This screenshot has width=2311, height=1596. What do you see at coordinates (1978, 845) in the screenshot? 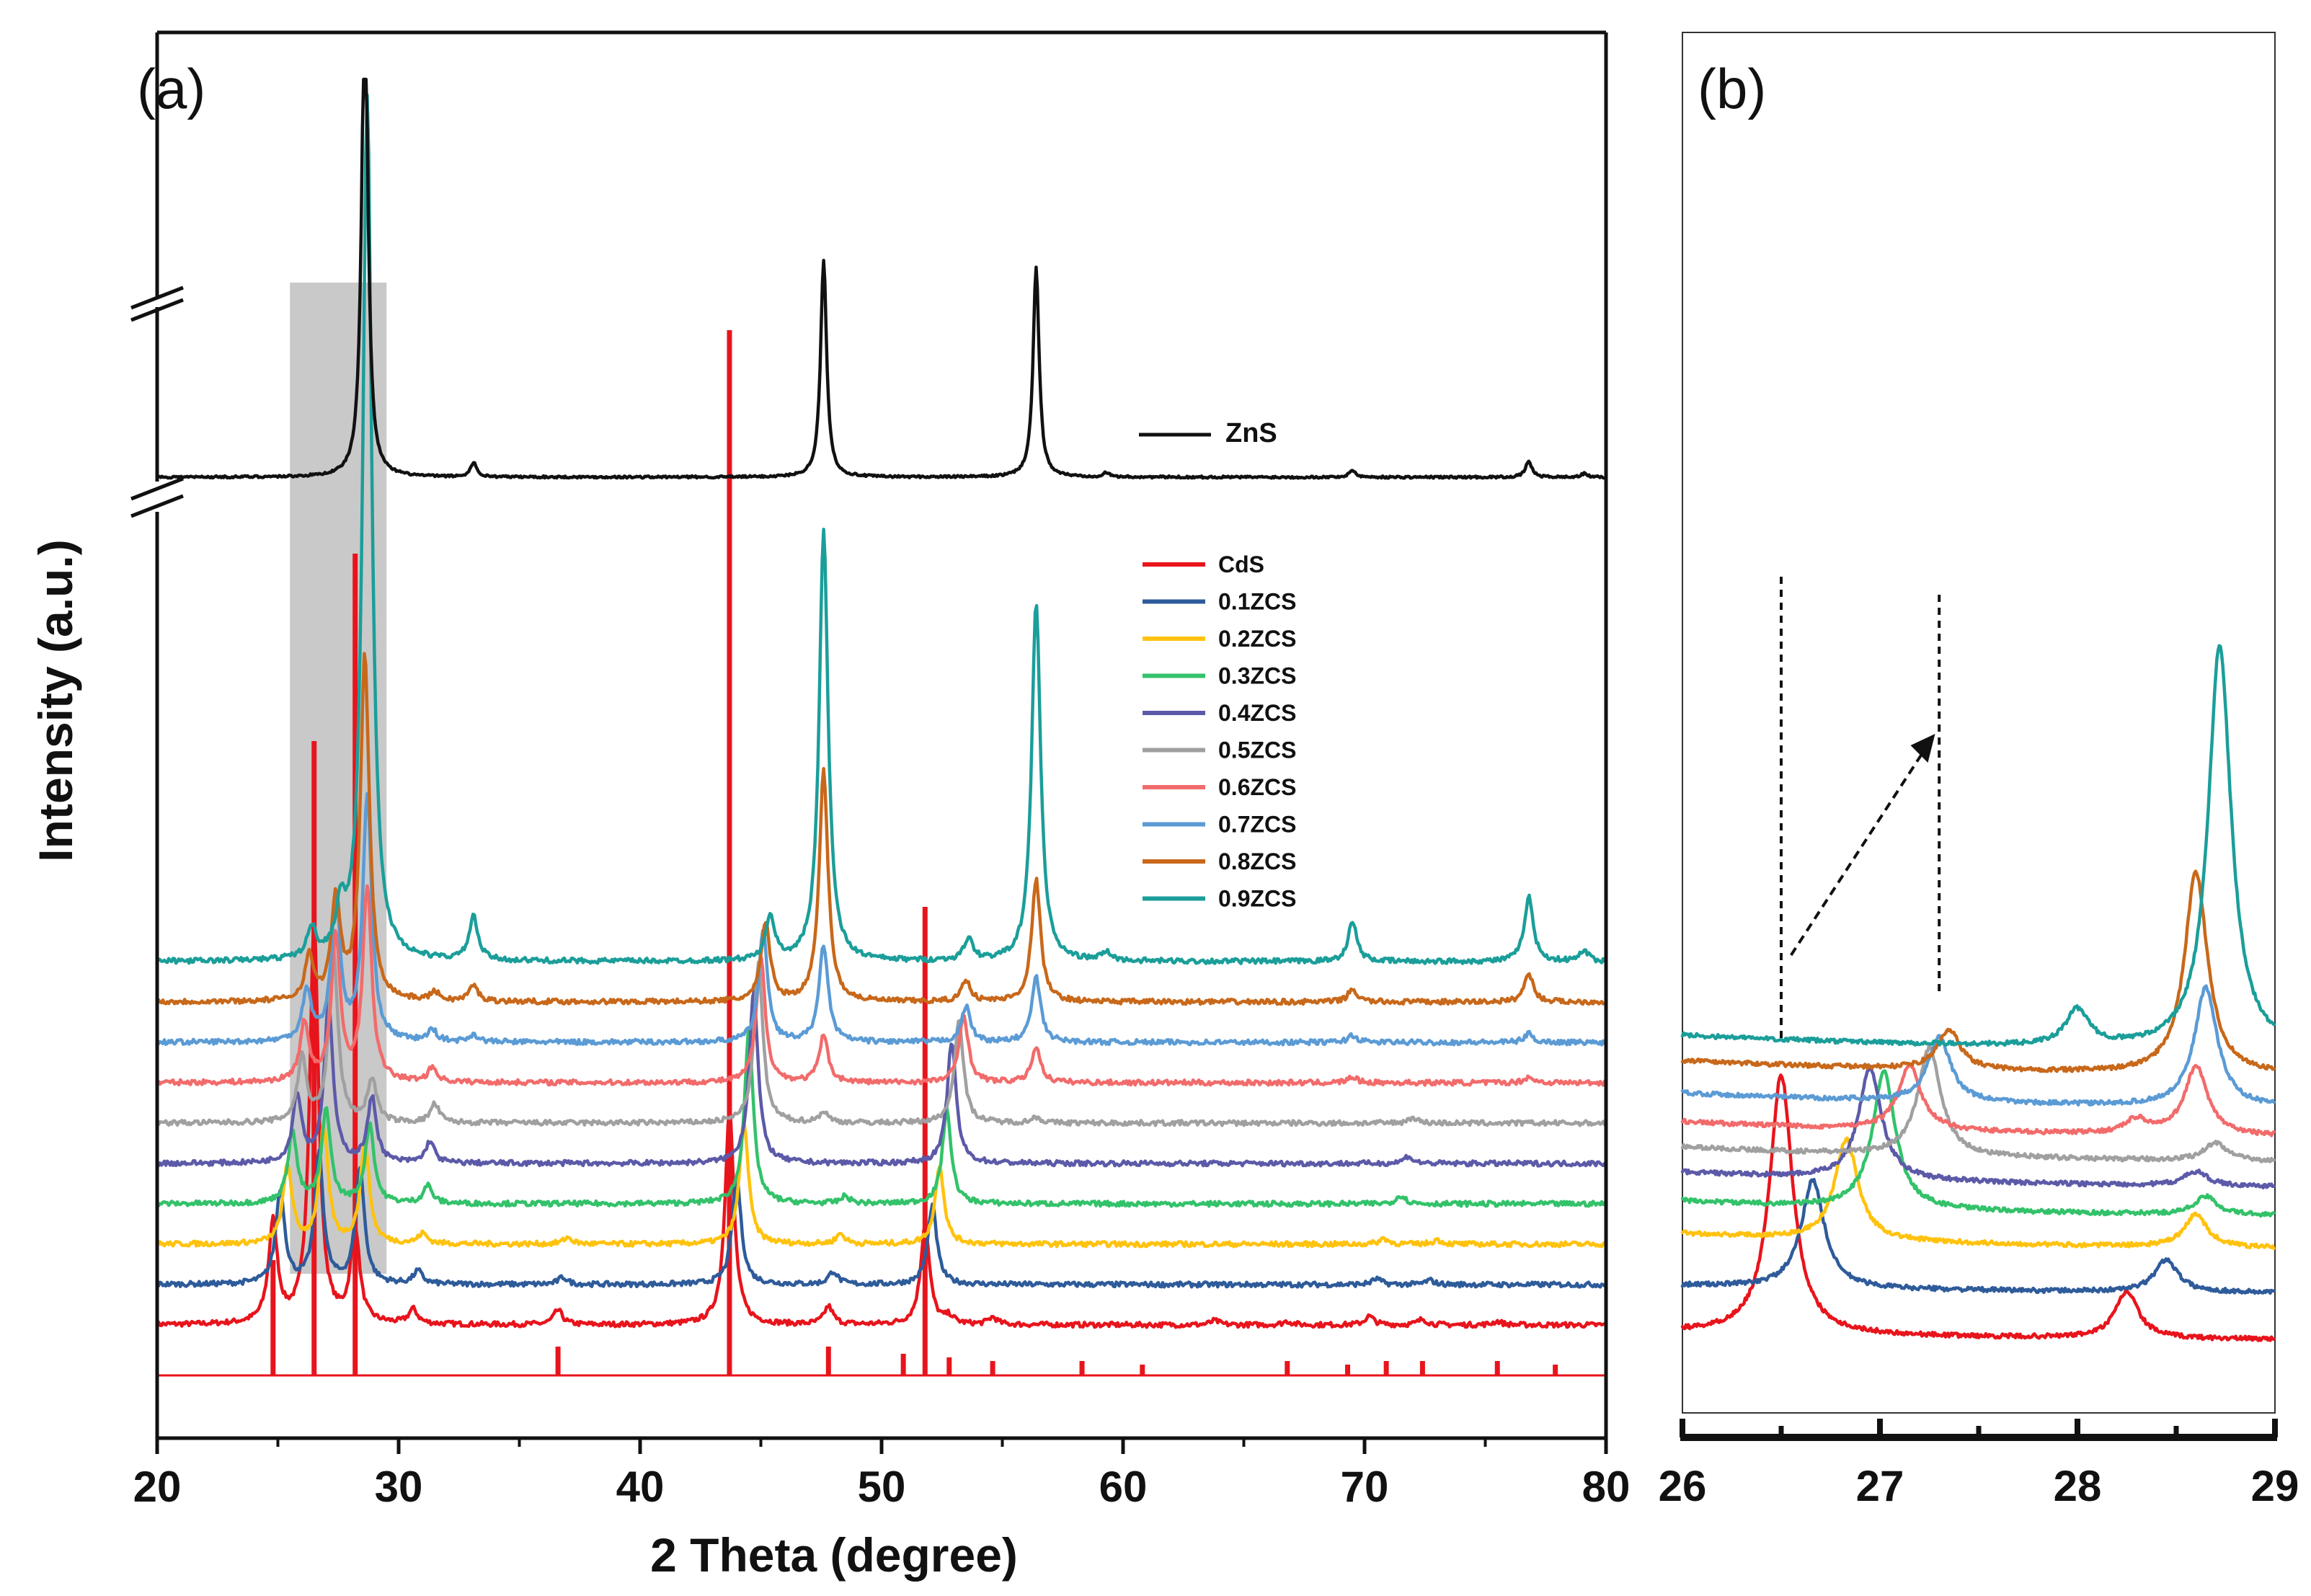
I see `b-trace-0.9ZCS` at bounding box center [1978, 845].